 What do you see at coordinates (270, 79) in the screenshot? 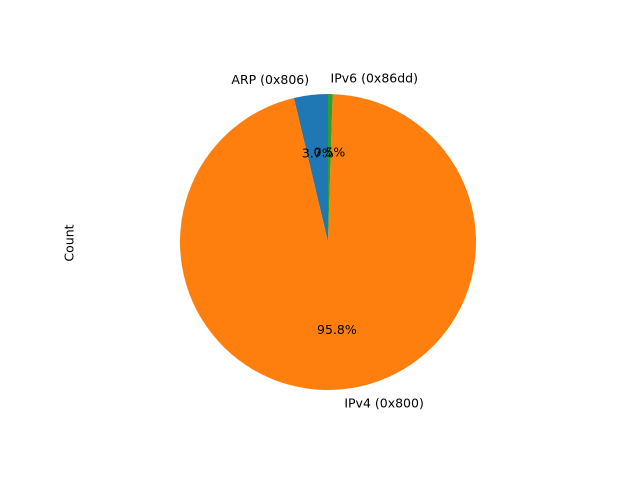
I see `slice-label-0: ARP (0x806)` at bounding box center [270, 79].